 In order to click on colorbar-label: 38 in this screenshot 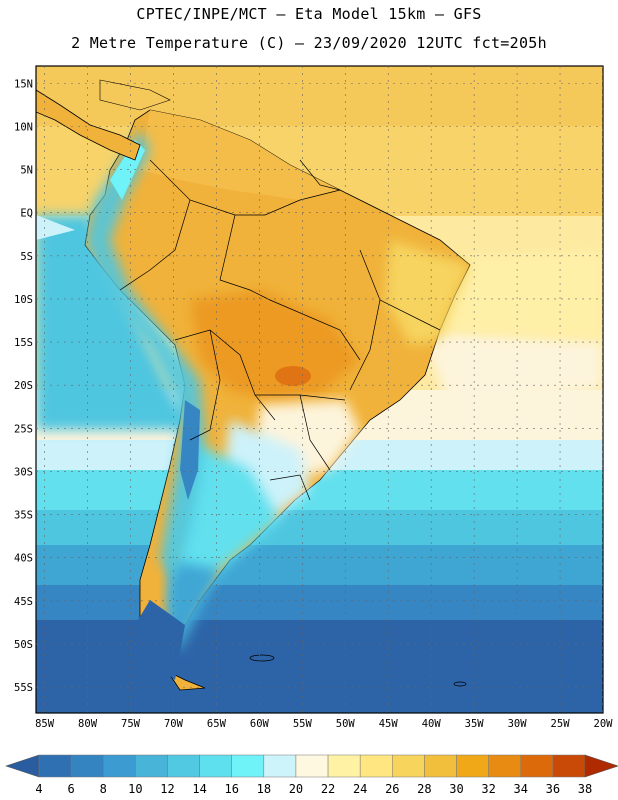, I will do `click(585, 789)`.